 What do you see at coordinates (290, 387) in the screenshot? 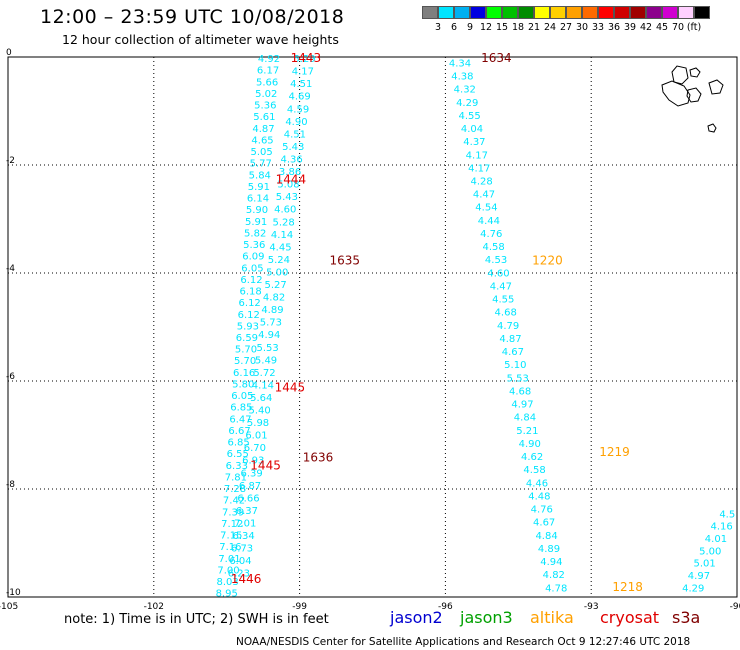
I see `pass-time-label: 1445` at bounding box center [290, 387].